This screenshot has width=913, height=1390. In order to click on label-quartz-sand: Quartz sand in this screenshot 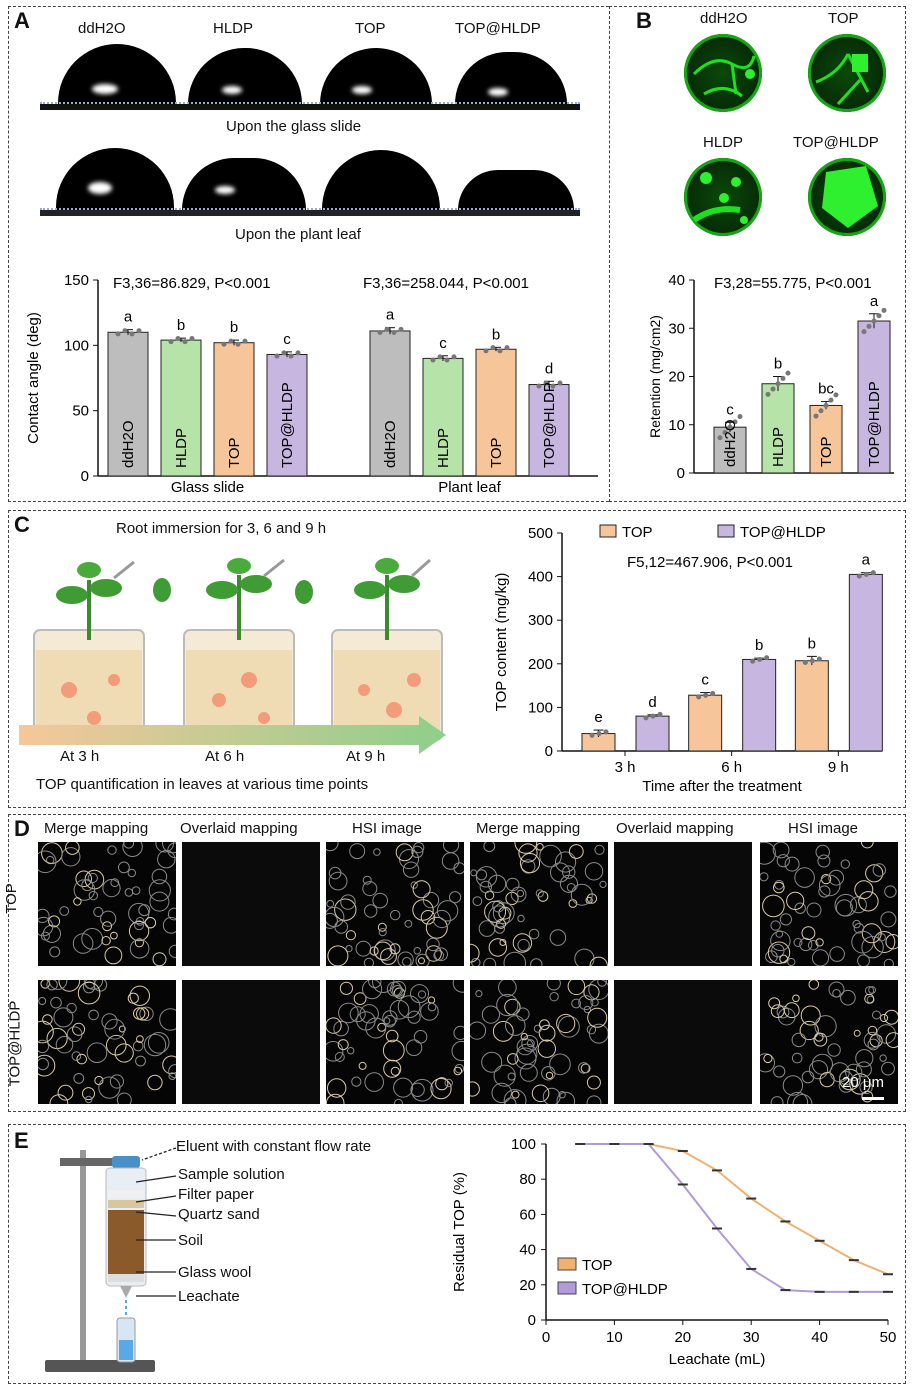, I will do `click(219, 1214)`.